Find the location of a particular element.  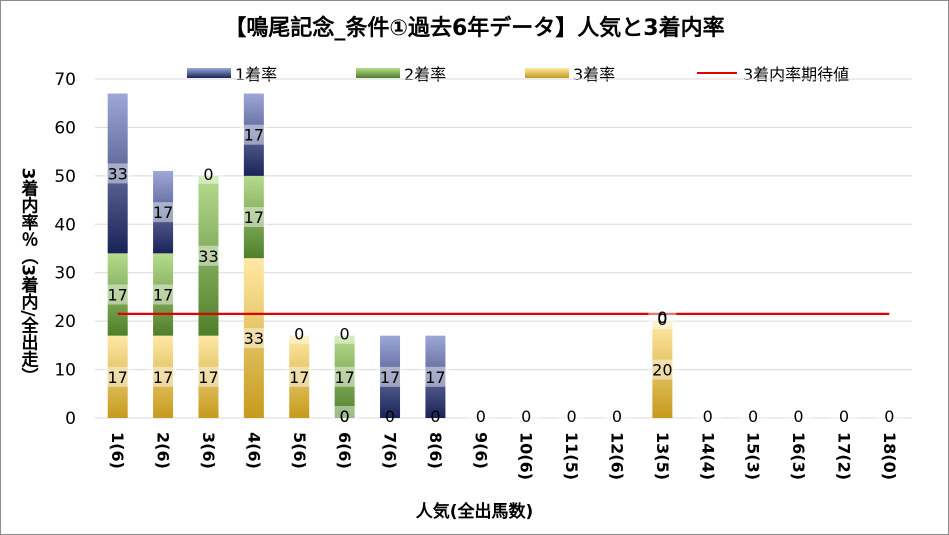

legend-swatch-3rd is located at coordinates (547, 73).